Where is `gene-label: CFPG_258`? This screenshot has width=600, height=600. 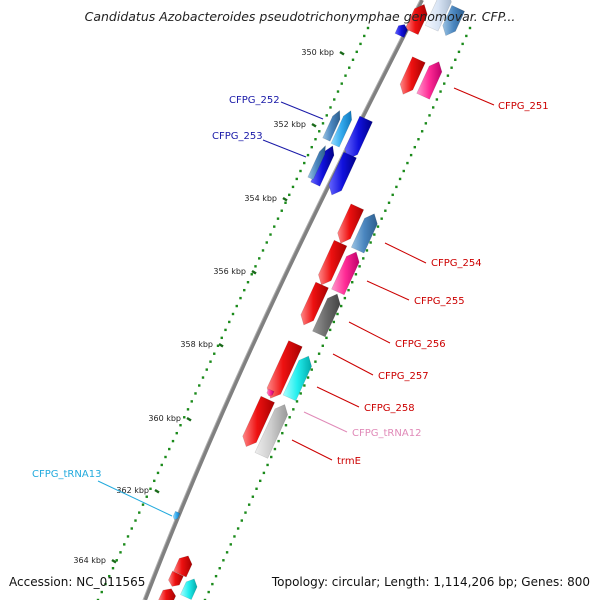
gene-label: CFPG_258 is located at coordinates (389, 408).